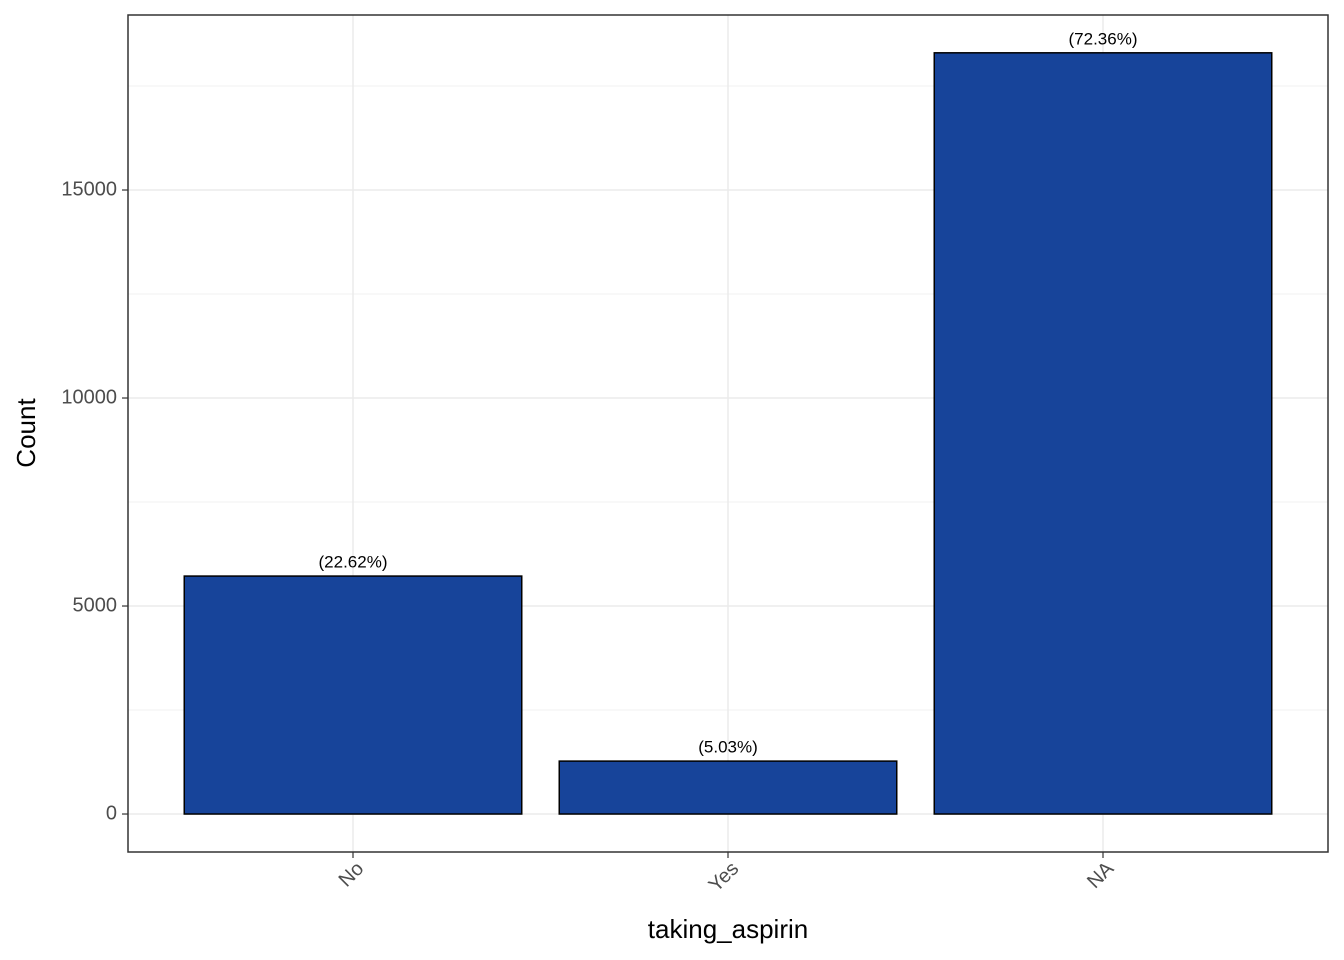 The height and width of the screenshot is (960, 1344). I want to click on y-tick-label: 10000, so click(89, 397).